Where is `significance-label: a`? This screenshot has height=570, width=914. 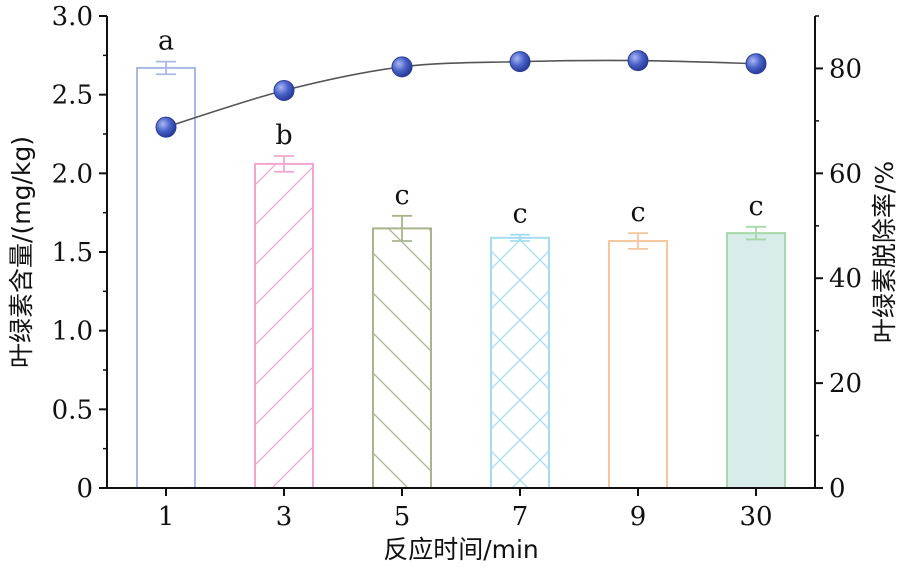 significance-label: a is located at coordinates (166, 41).